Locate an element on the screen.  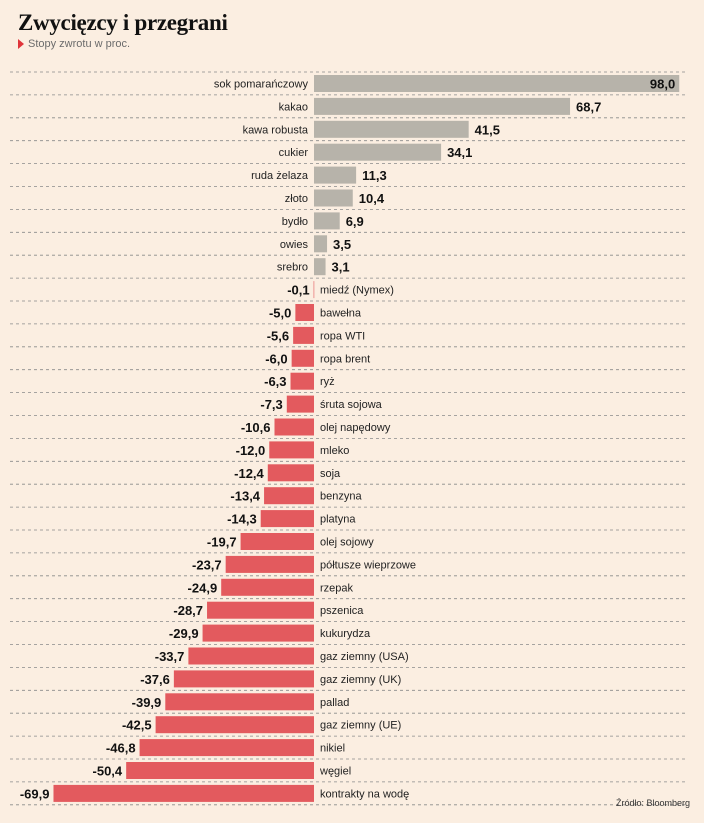
category-label: ropa WTI is located at coordinates (342, 336).